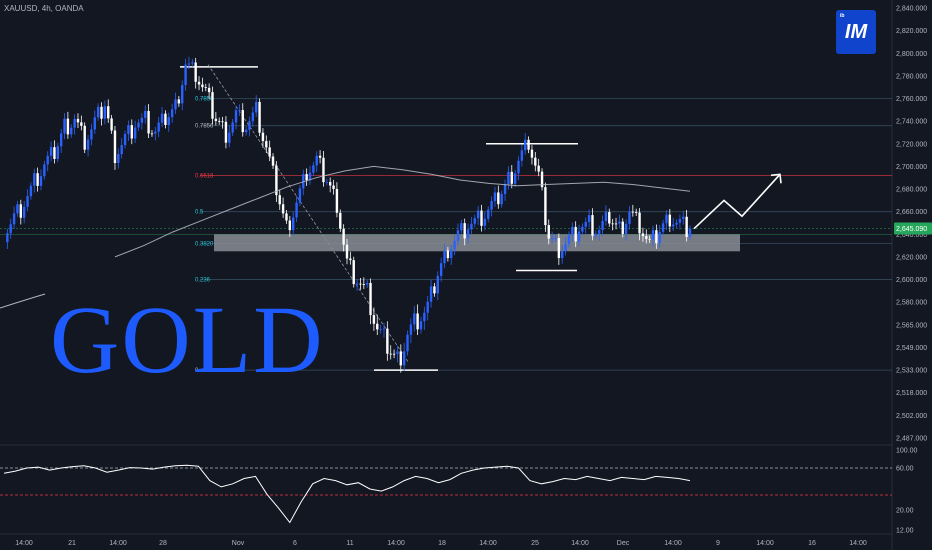 The image size is (932, 550). What do you see at coordinates (72, 543) in the screenshot?
I see `time-tick-label: 21` at bounding box center [72, 543].